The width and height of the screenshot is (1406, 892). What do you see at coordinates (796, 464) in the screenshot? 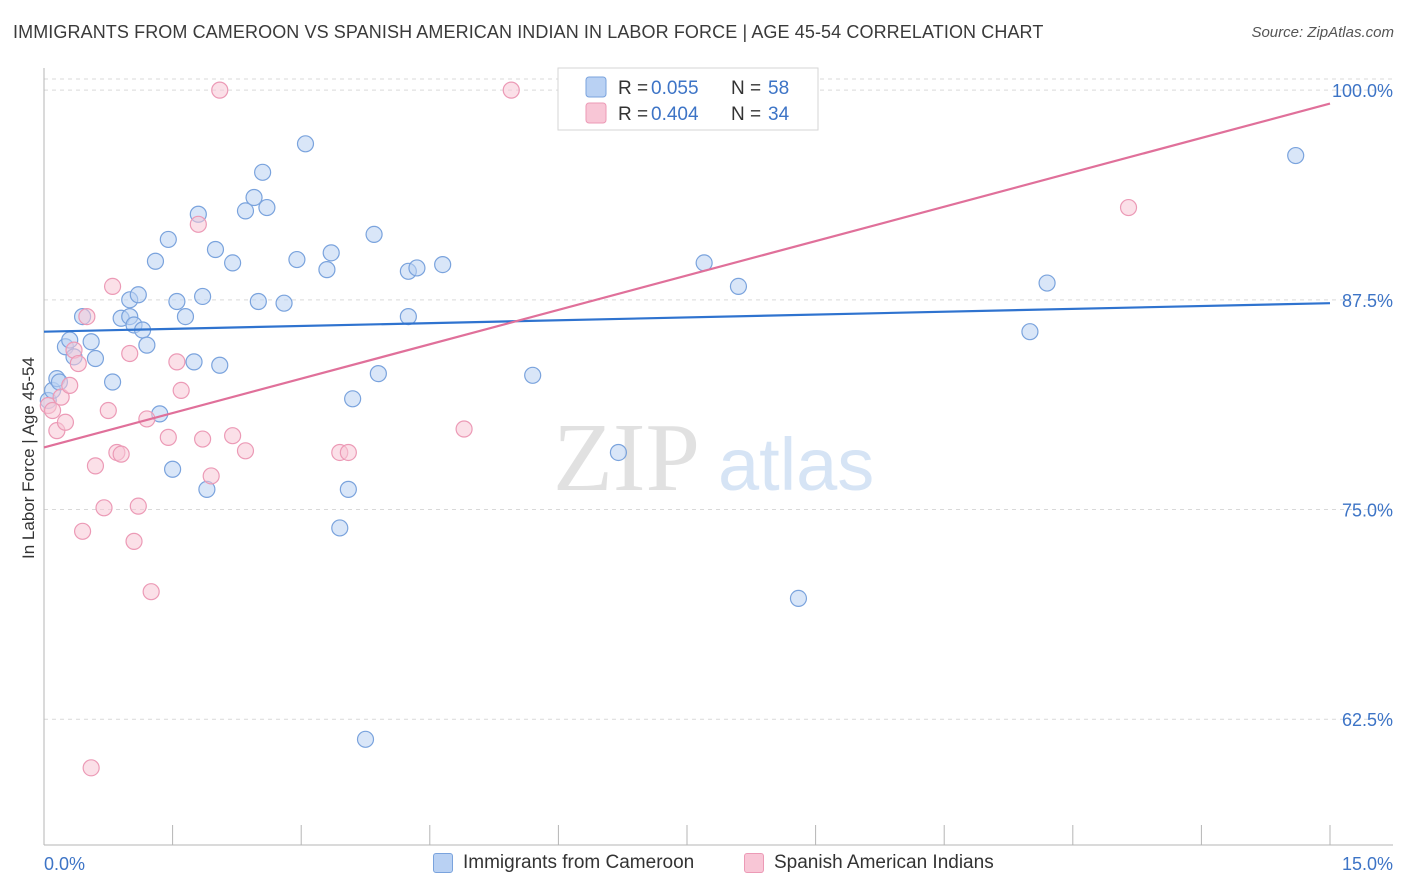
I see `watermark-atlas: atlas` at bounding box center [796, 464].